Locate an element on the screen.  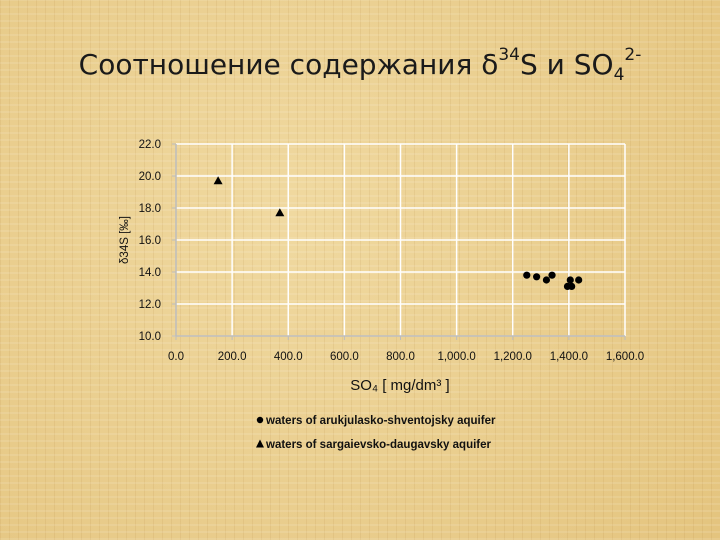
x-axis-label: SO₄ [ mg/dm³ ] is located at coordinates (399, 385).